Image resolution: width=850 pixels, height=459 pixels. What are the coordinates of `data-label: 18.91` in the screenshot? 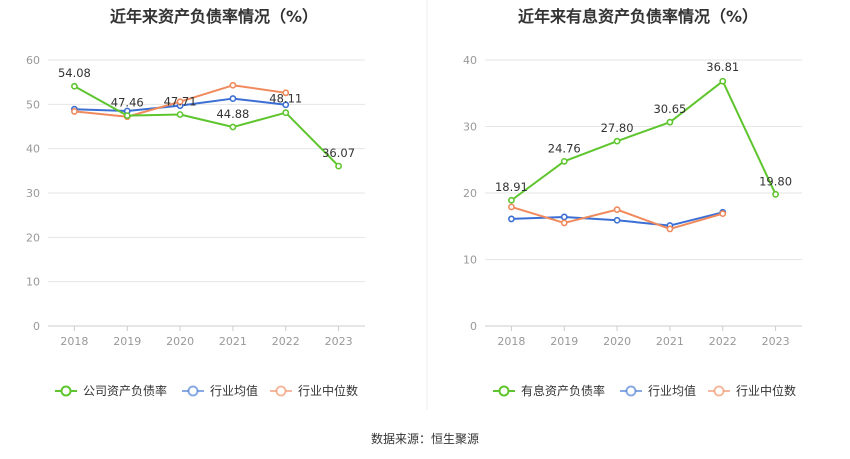 It's located at (511, 187).